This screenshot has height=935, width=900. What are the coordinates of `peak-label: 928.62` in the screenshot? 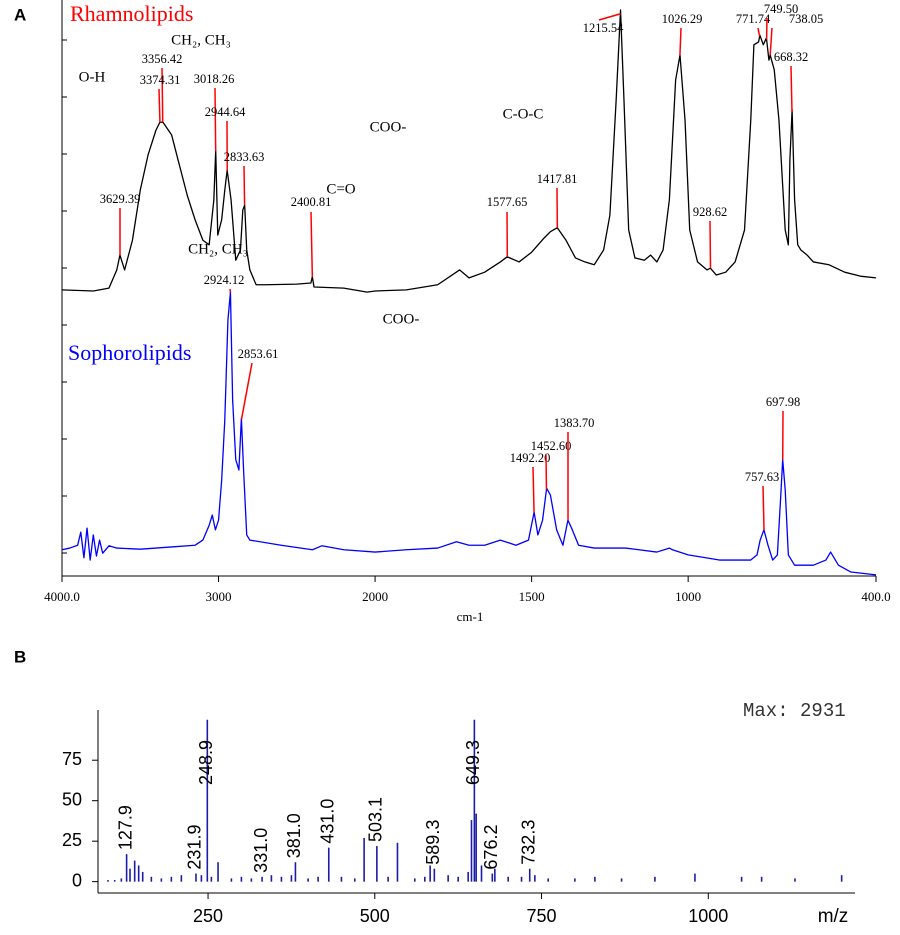 It's located at (710, 212).